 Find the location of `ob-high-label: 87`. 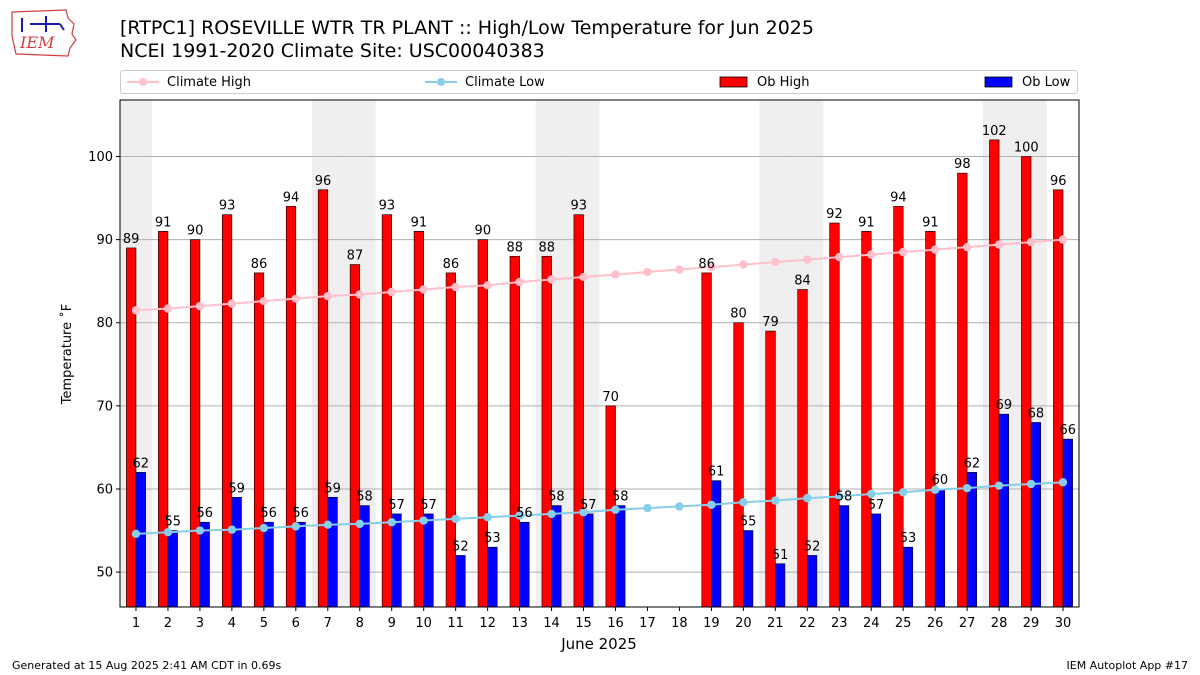

ob-high-label: 87 is located at coordinates (355, 256).